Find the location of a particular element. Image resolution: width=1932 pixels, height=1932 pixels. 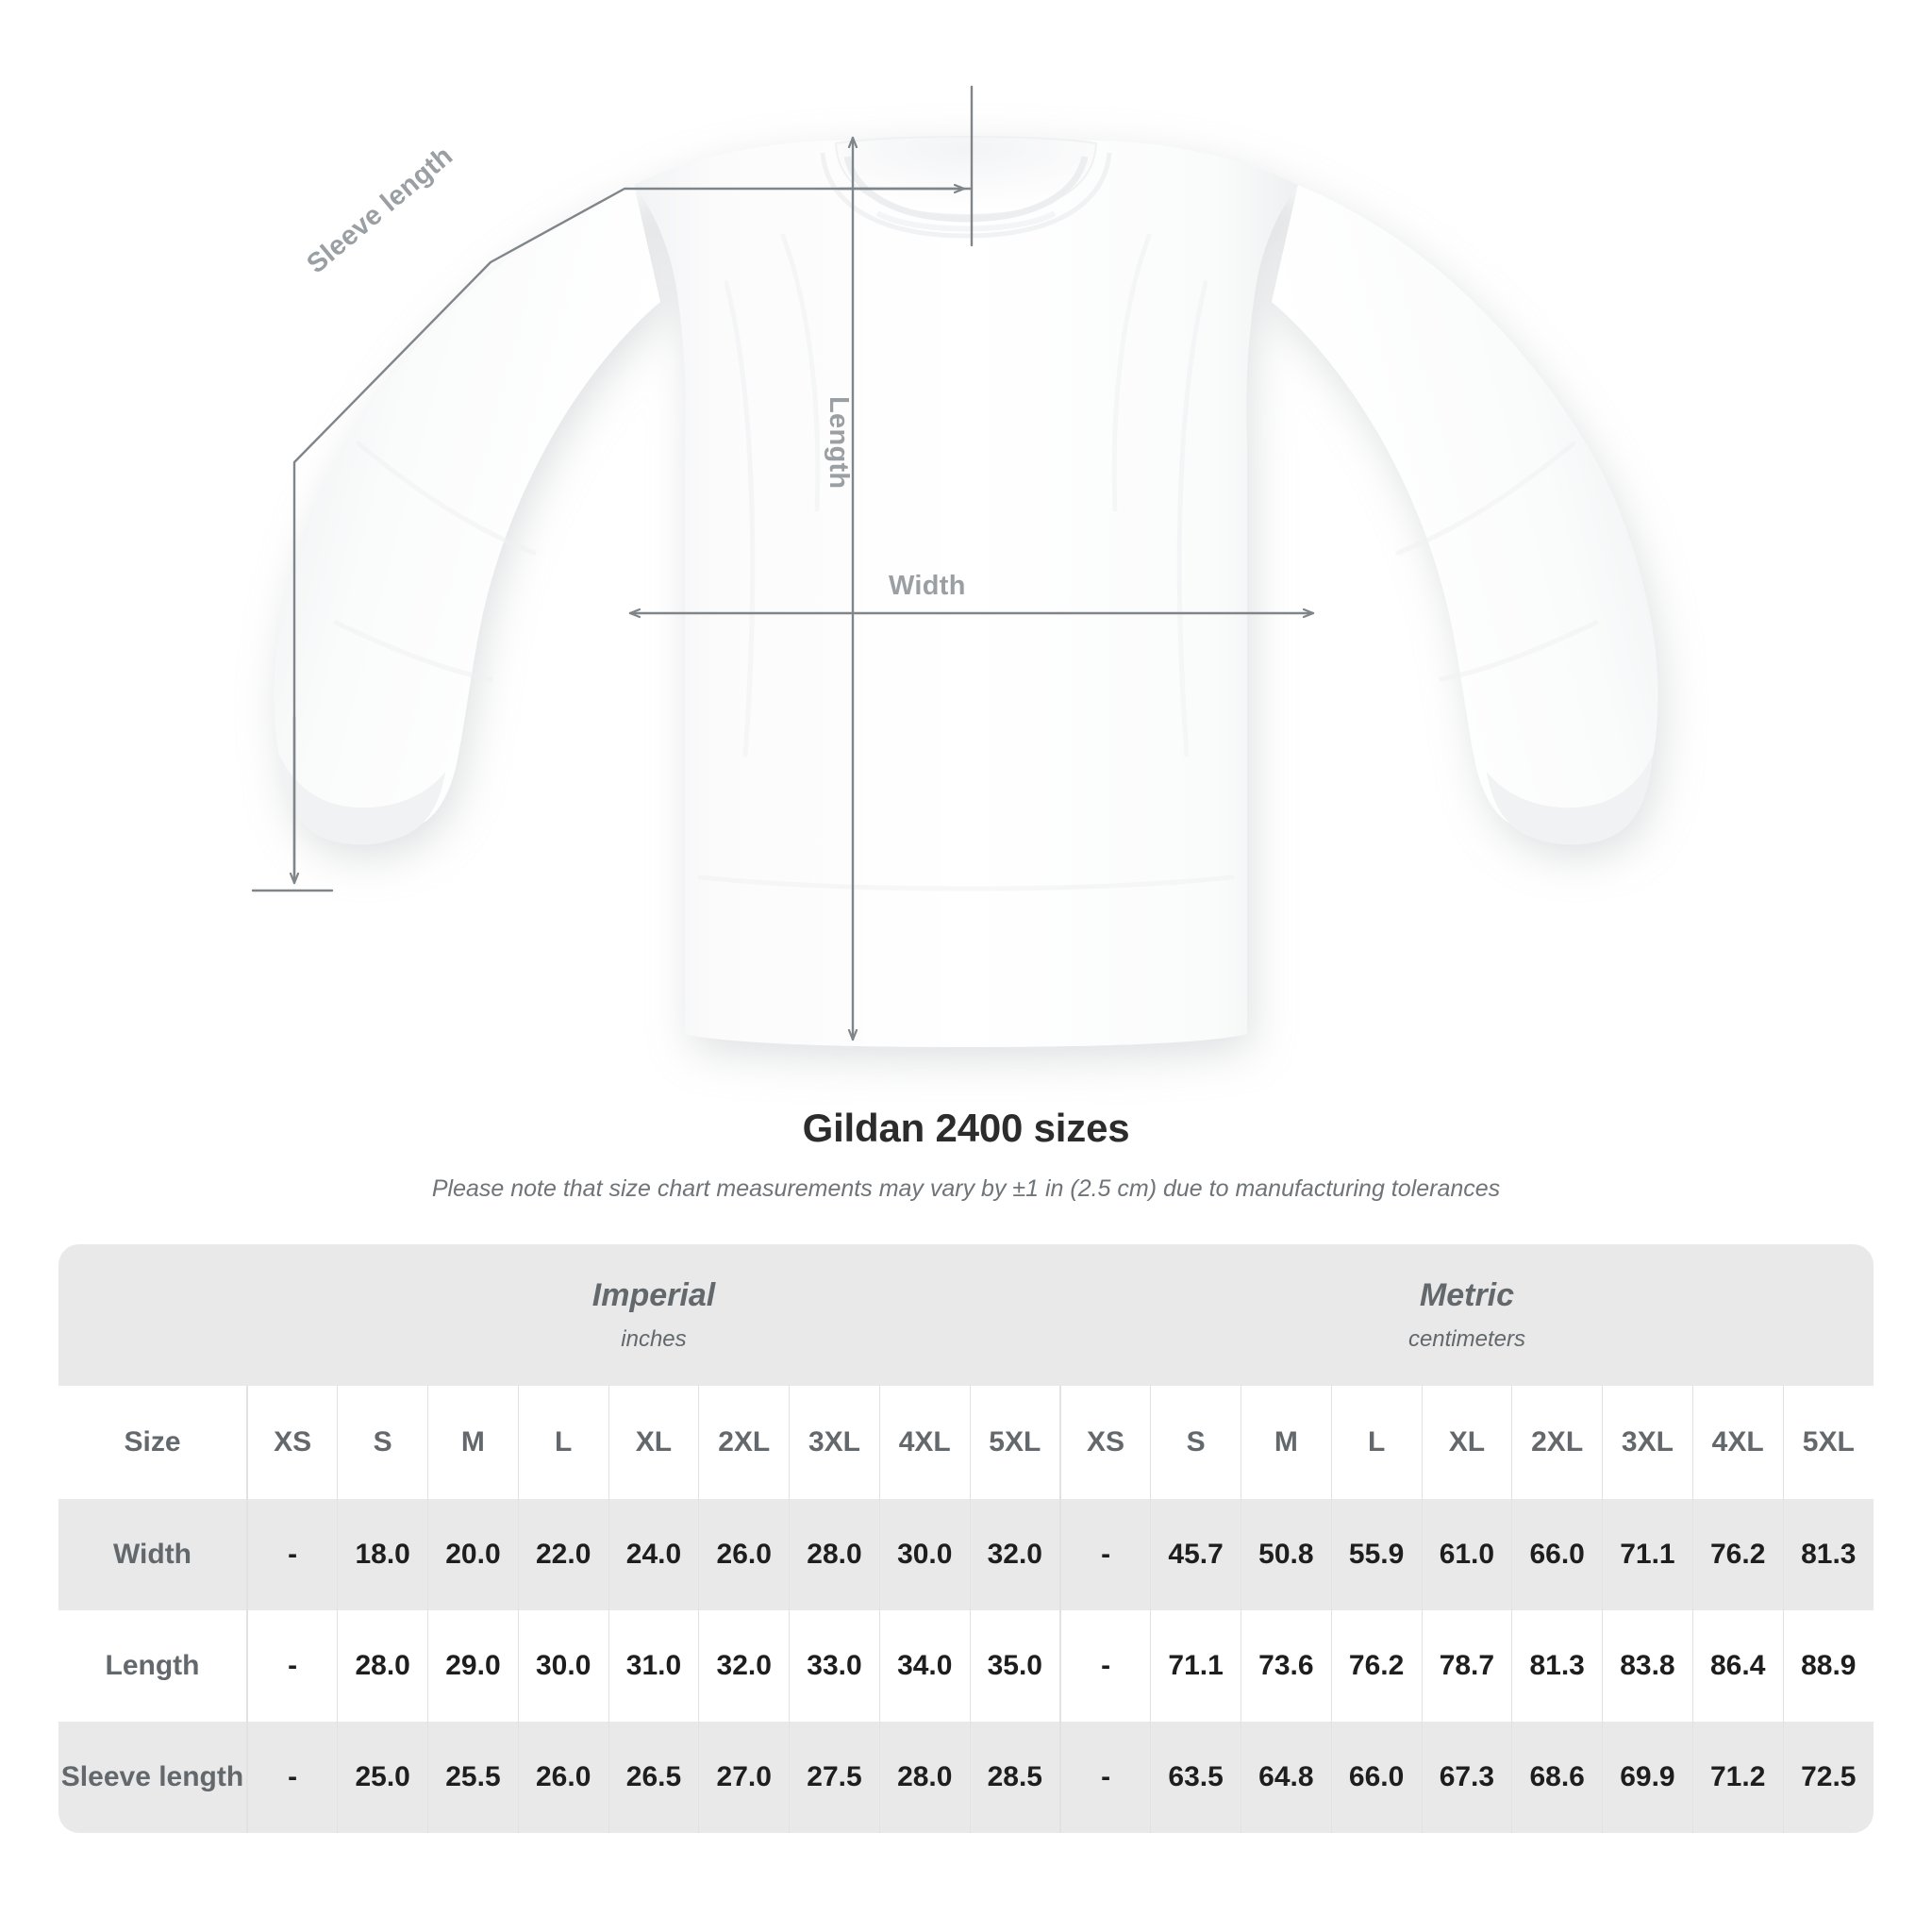

cell-imperial: 25.5 is located at coordinates (473, 1777).